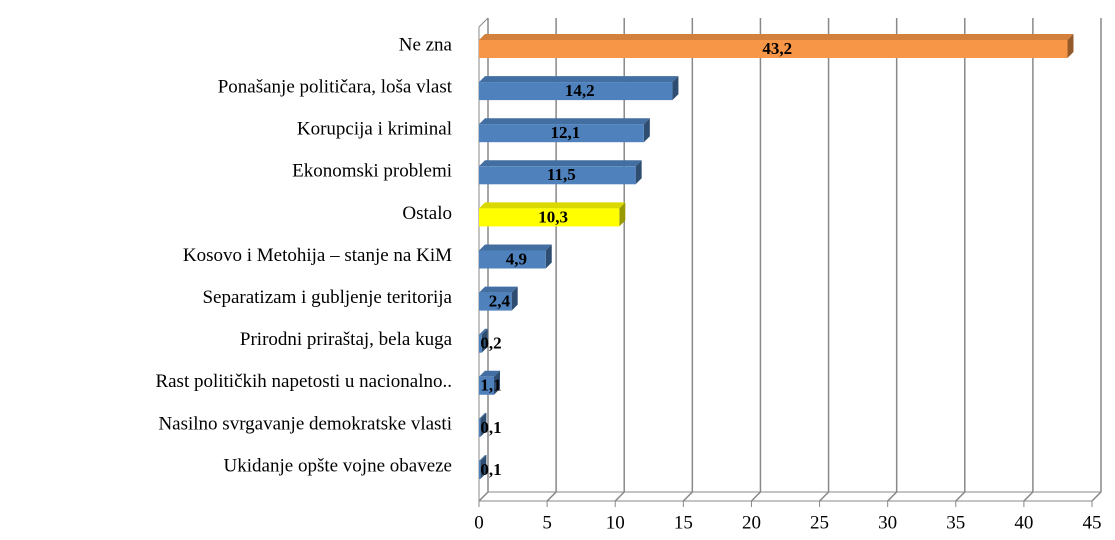 The image size is (1115, 540). What do you see at coordinates (955, 522) in the screenshot?
I see `x-tick-label: 35` at bounding box center [955, 522].